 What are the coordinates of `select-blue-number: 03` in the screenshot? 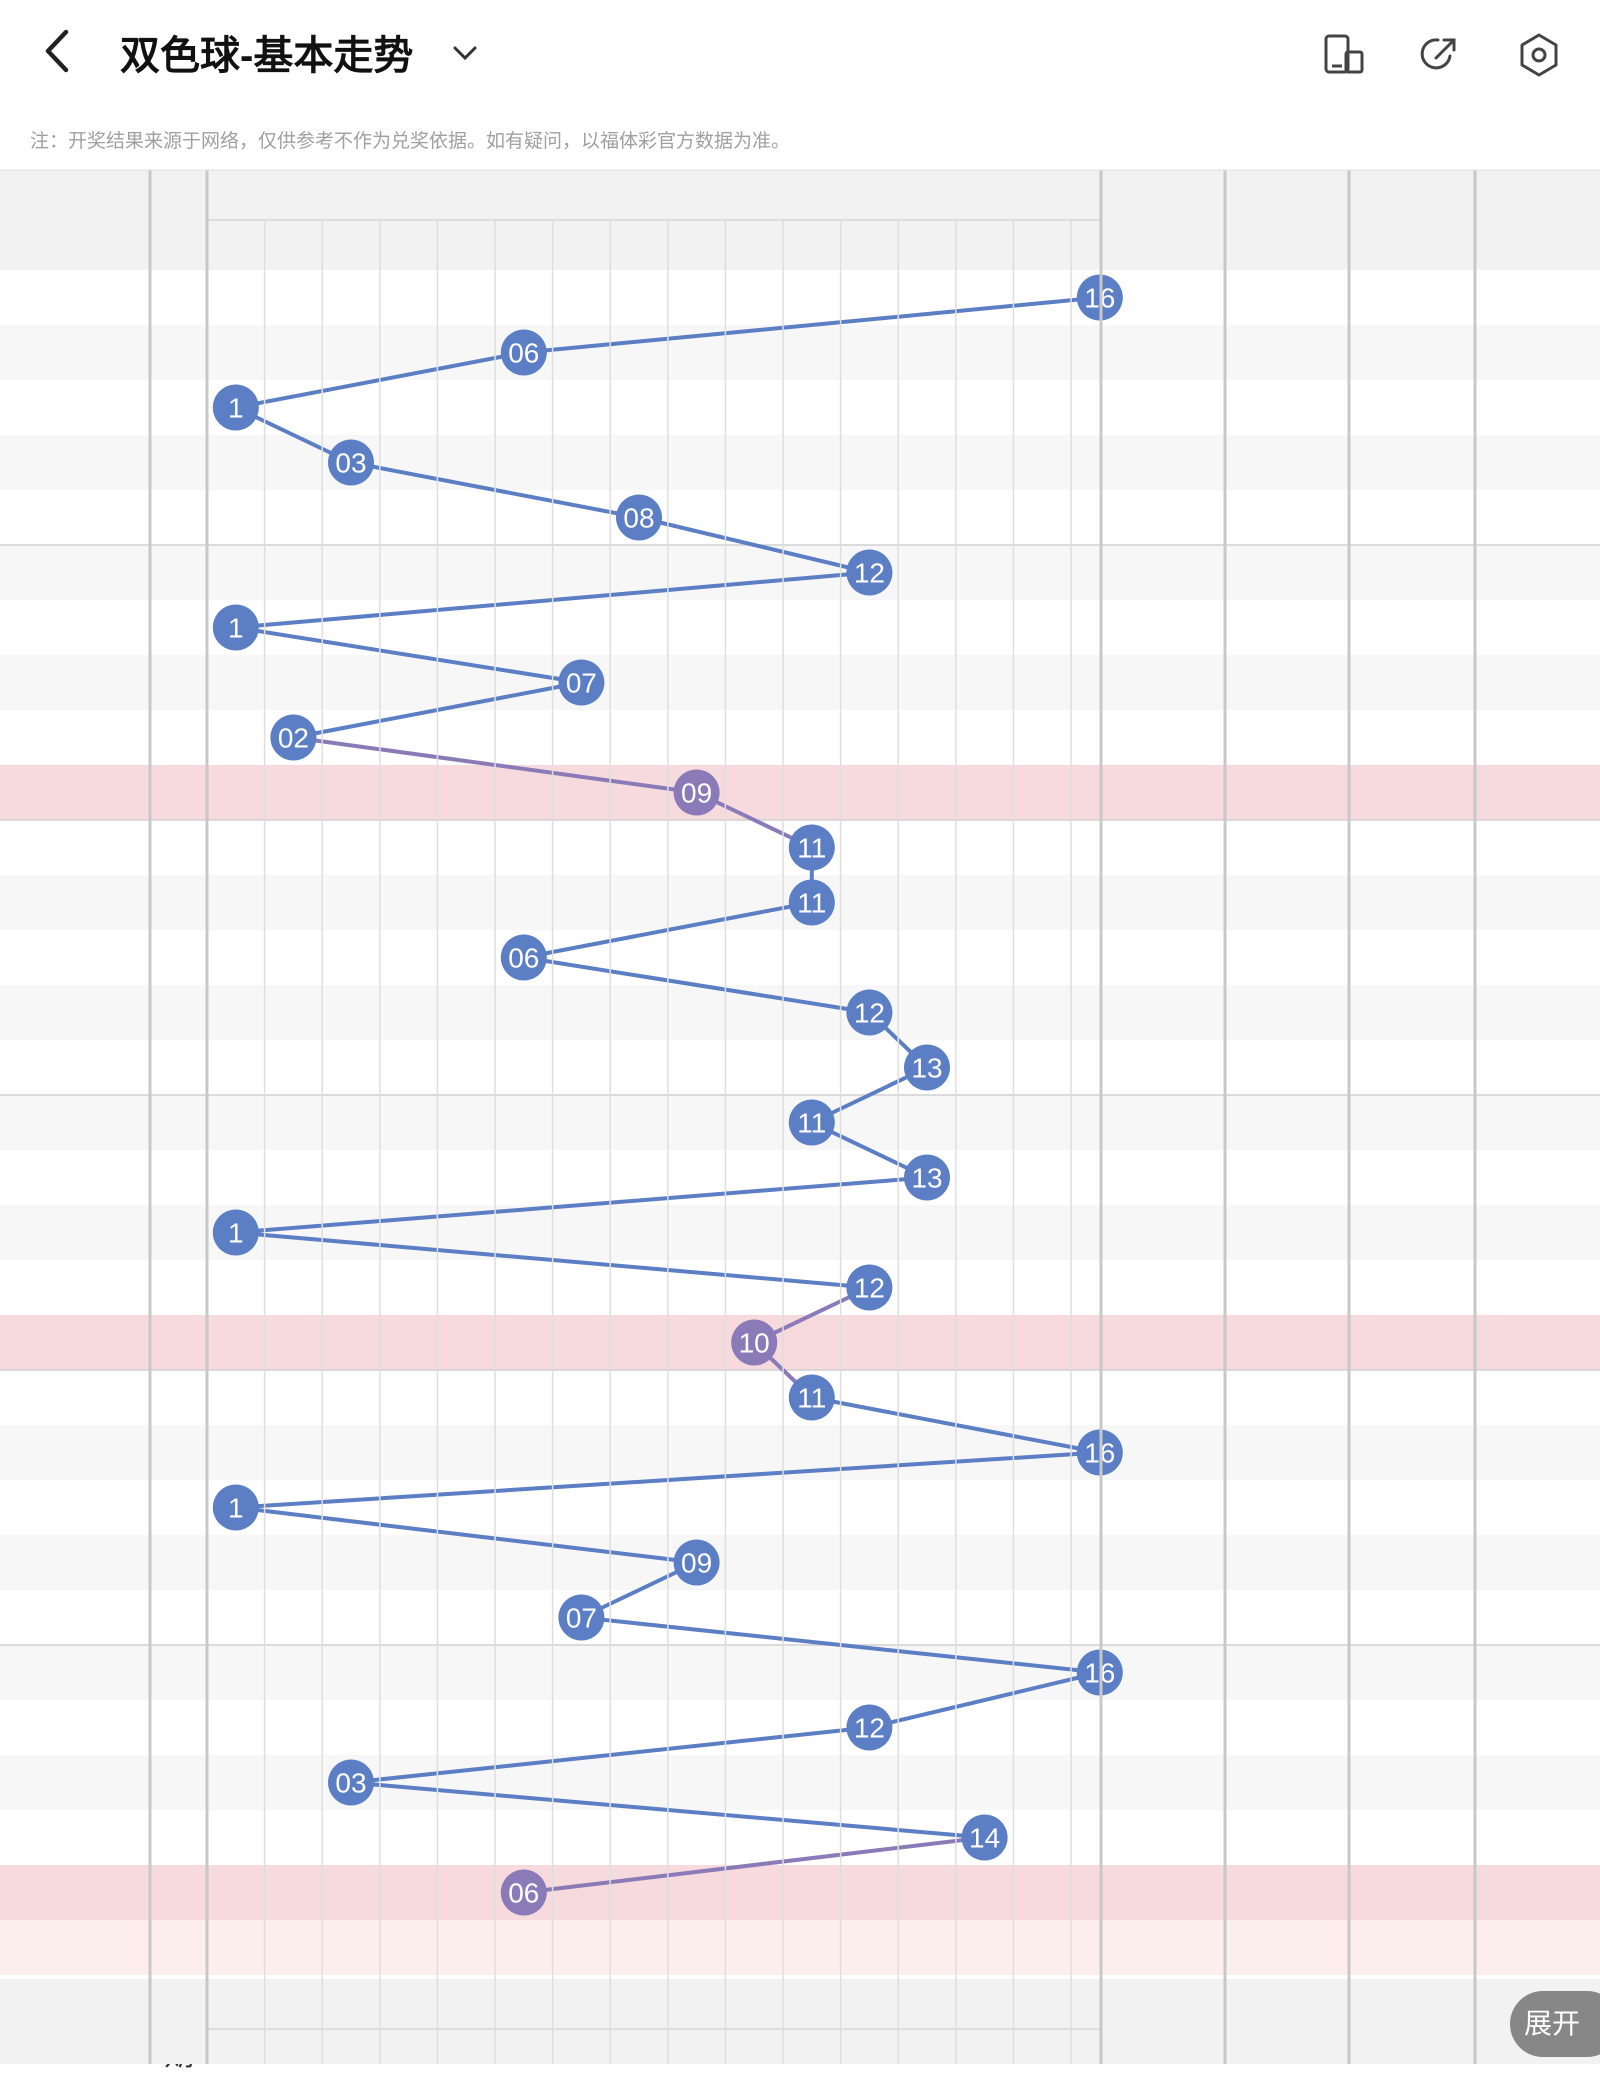 It's located at (351, 1947).